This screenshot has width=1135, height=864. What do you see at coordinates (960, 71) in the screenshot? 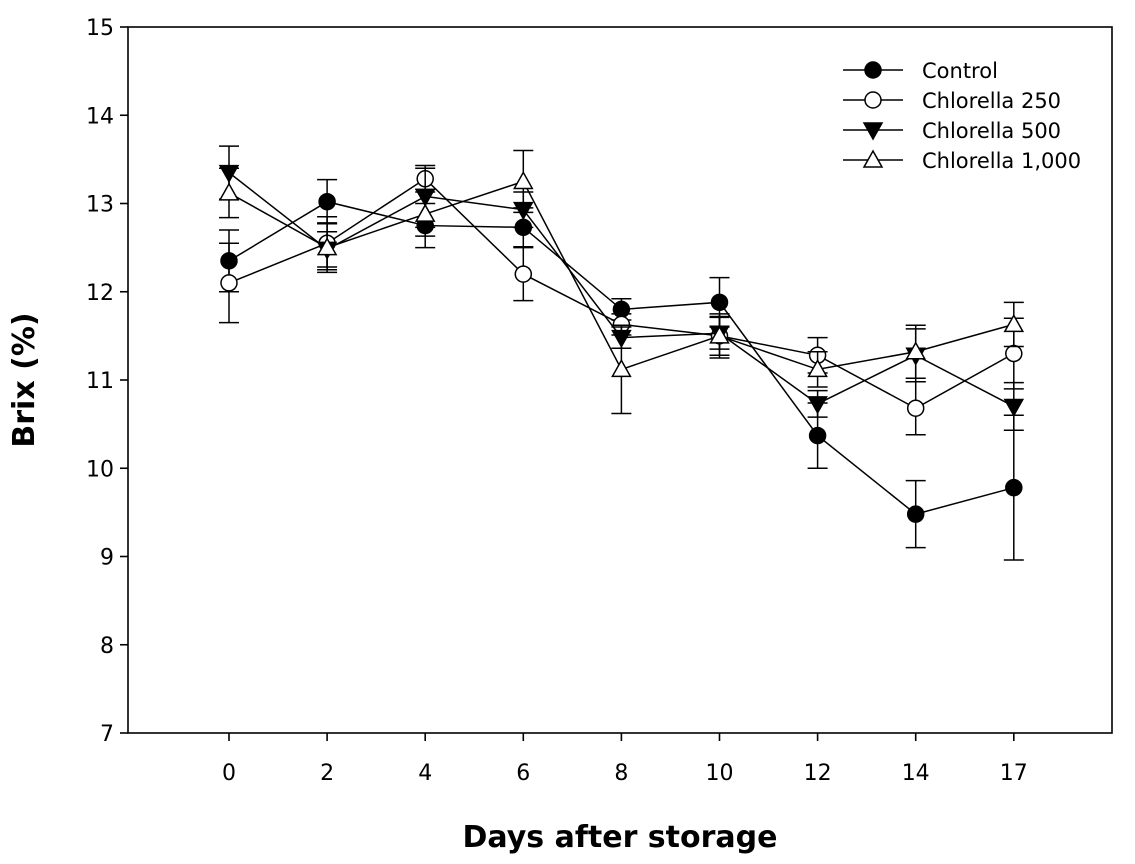
I see `legend-label: Control` at bounding box center [960, 71].